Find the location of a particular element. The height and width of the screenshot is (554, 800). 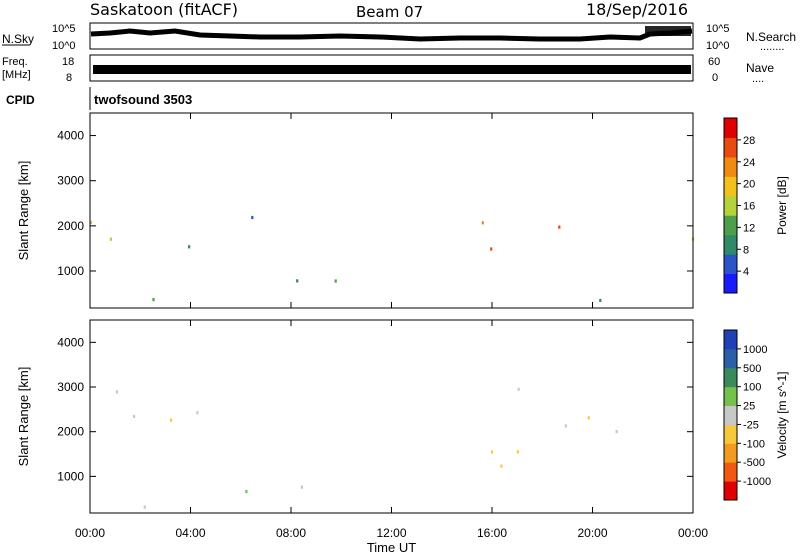

colorbar-tick-label: -500 is located at coordinates (754, 463).